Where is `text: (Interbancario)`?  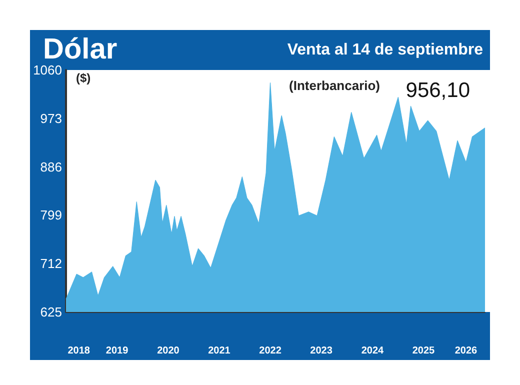 text: (Interbancario) is located at coordinates (334, 85).